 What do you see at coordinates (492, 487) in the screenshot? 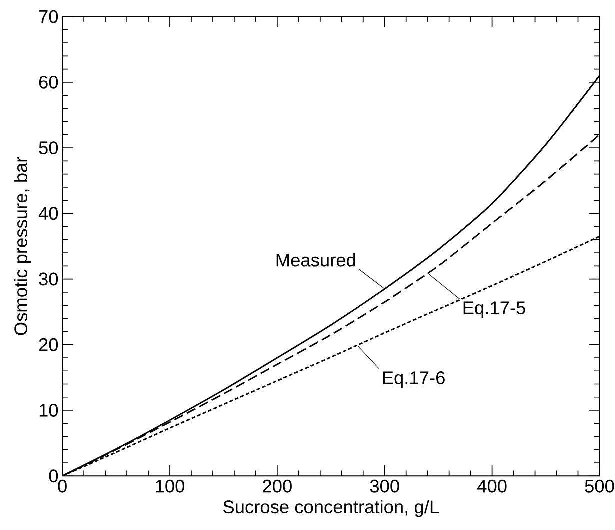
I see `x-tick-label: 400` at bounding box center [492, 487].